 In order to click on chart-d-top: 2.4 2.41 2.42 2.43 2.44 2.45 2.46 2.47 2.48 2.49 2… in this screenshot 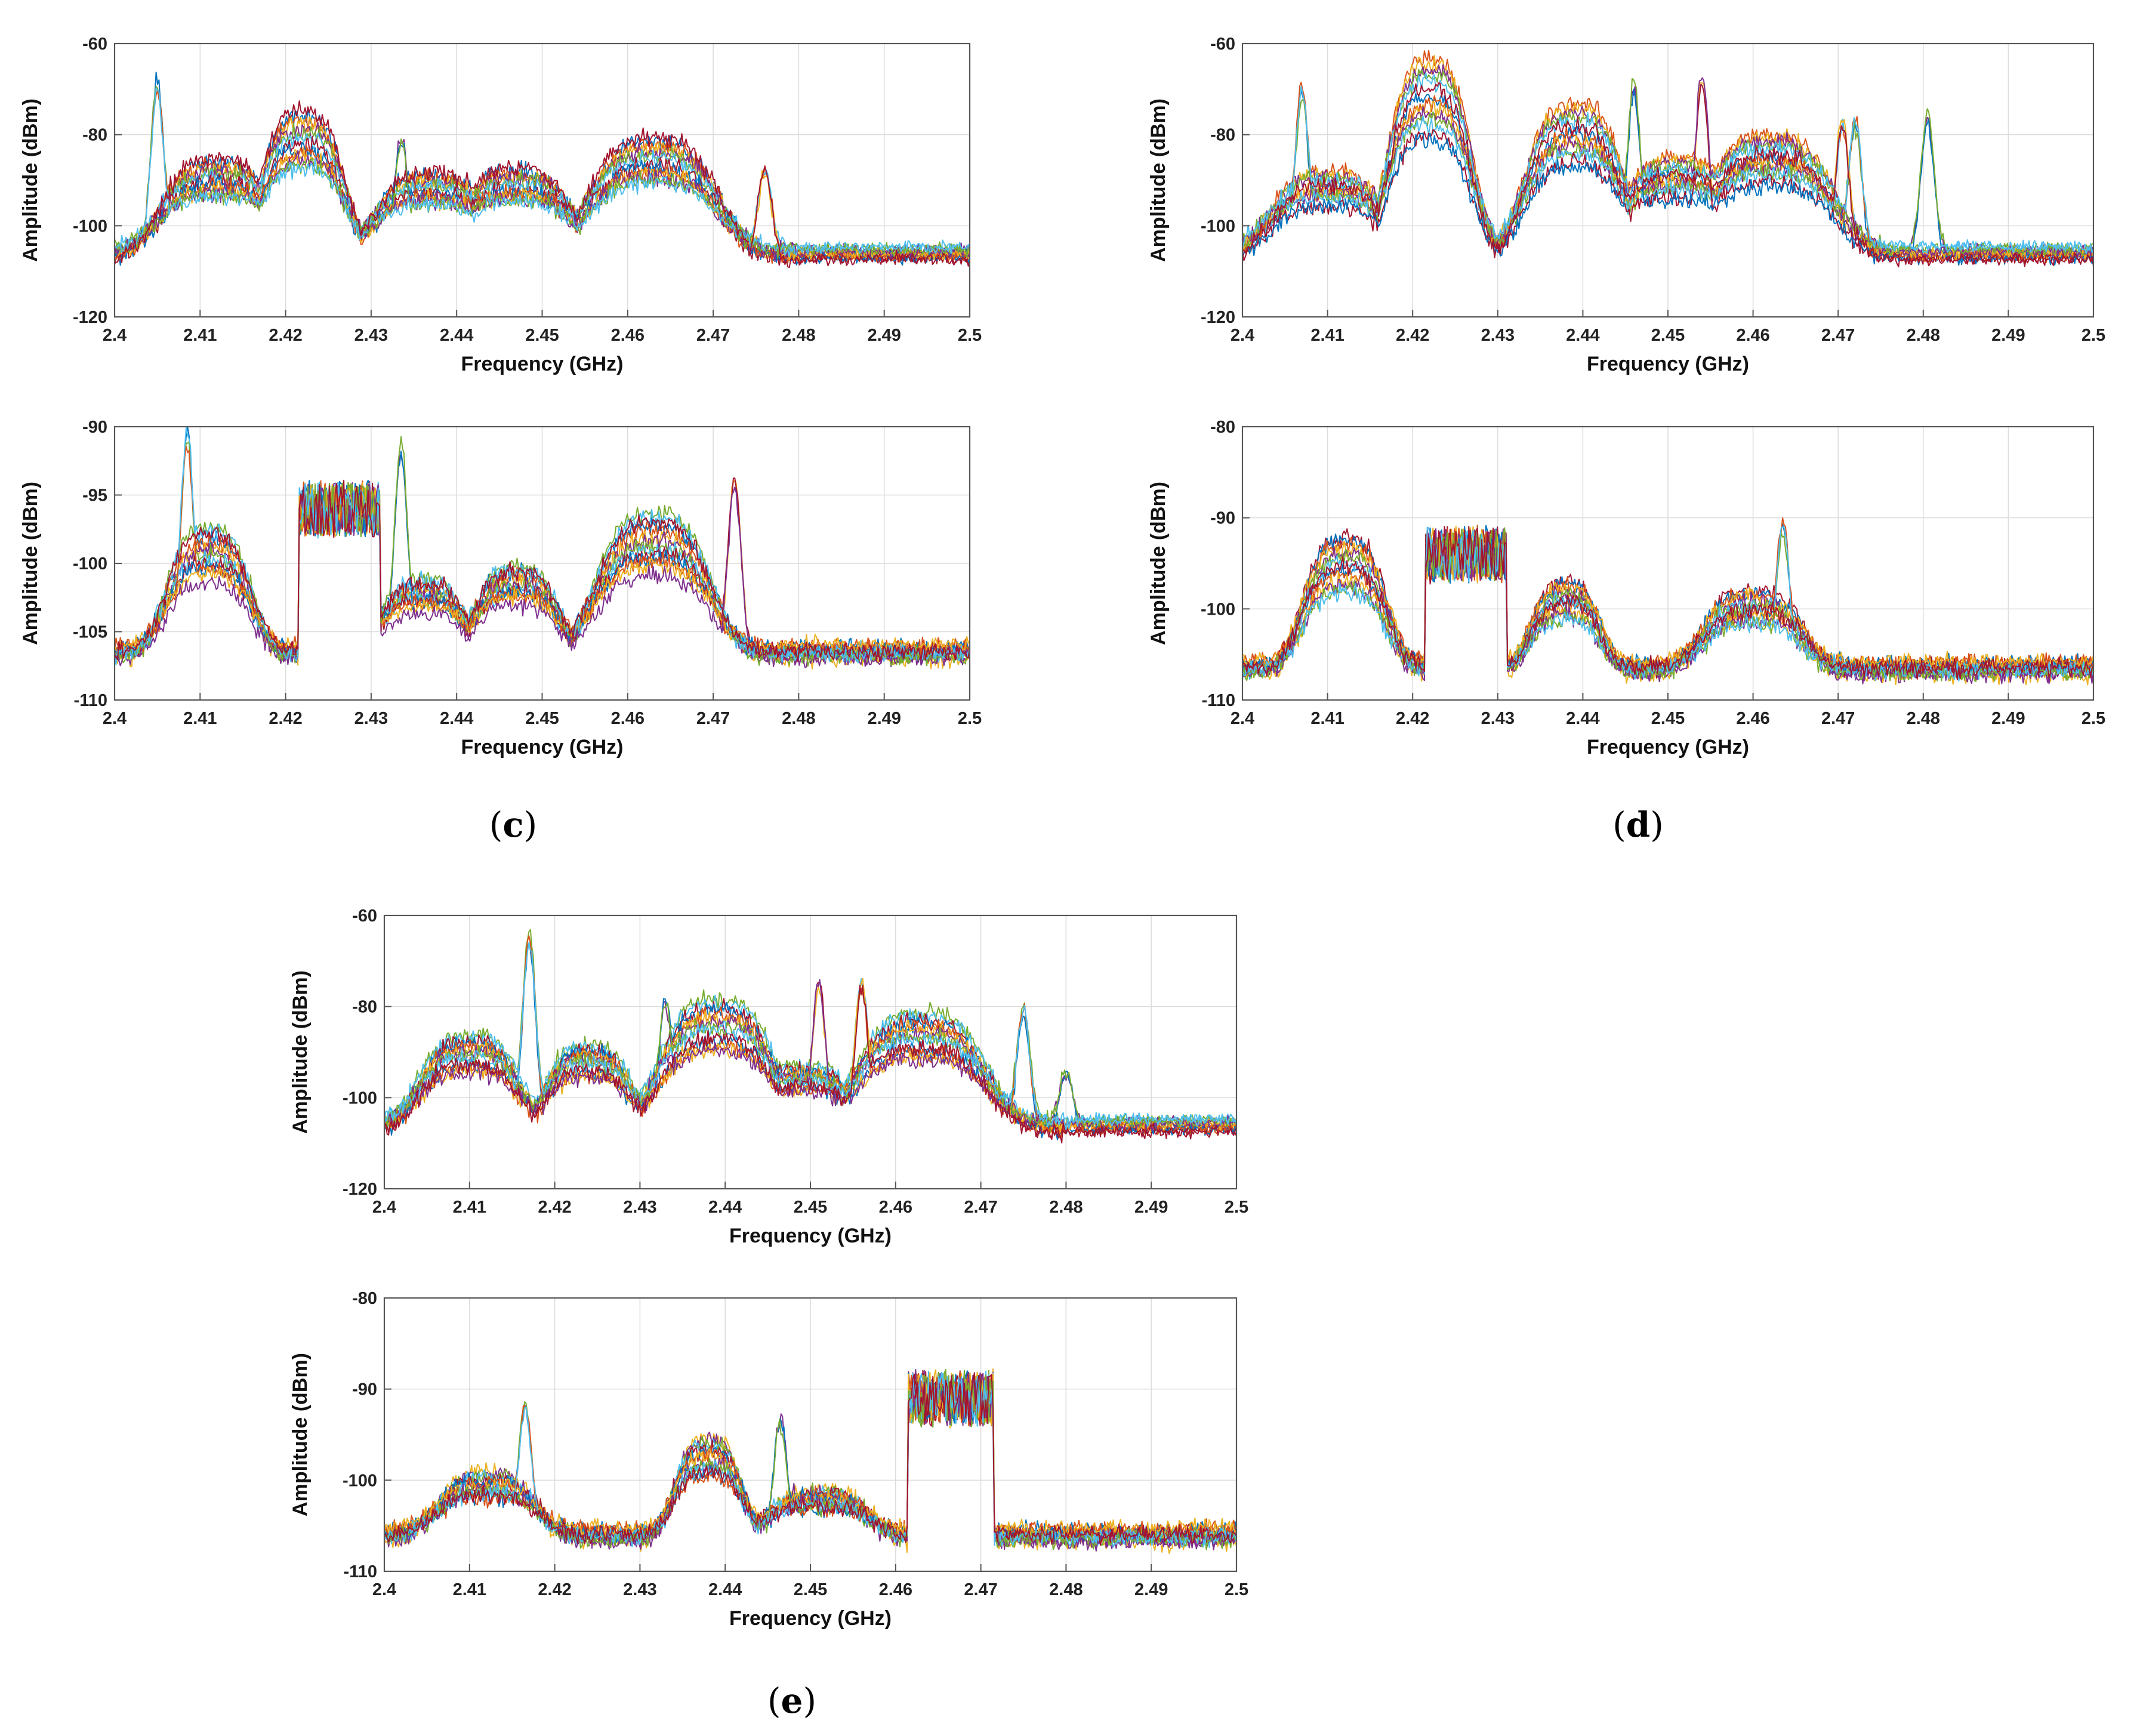, I will do `click(1626, 205)`.